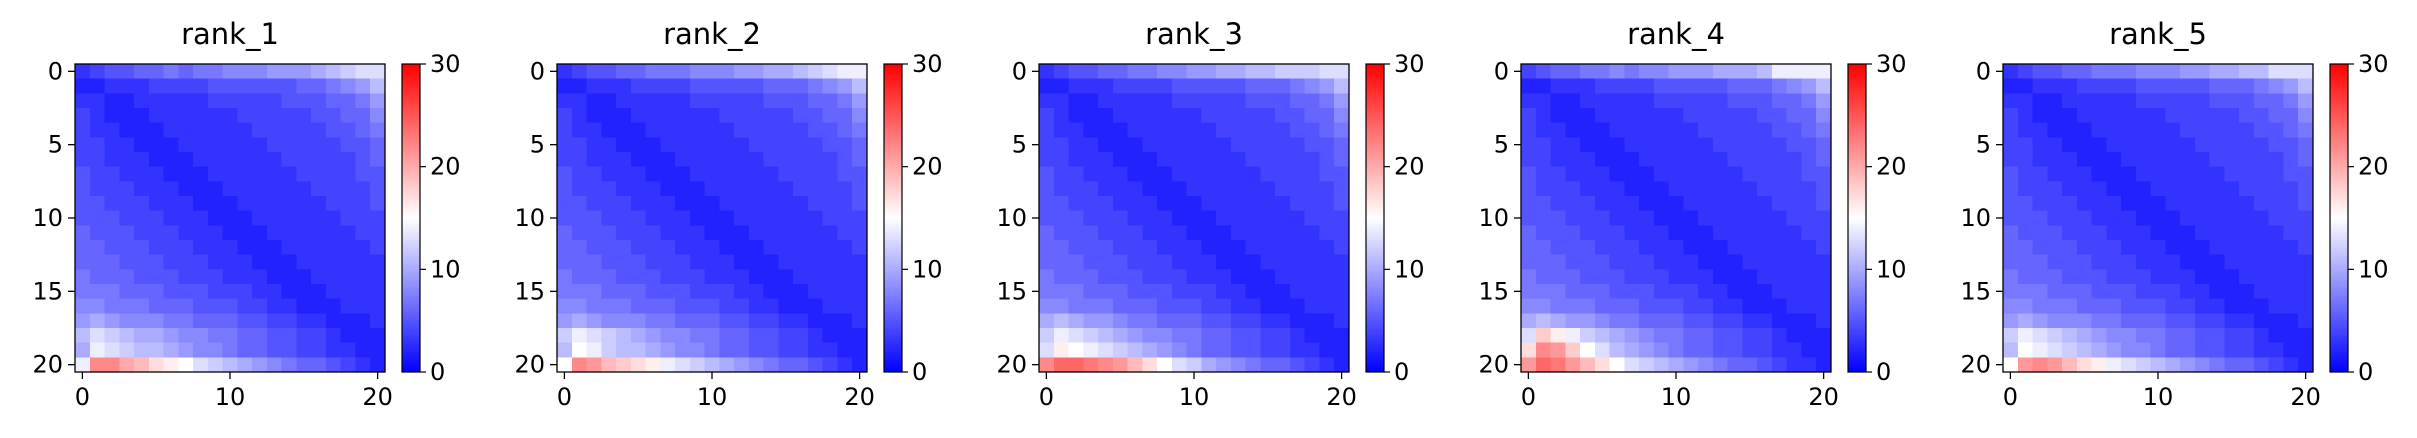 The width and height of the screenshot is (2417, 438). Describe the element at coordinates (55, 71) in the screenshot. I see `y-tick-label: 0` at that location.